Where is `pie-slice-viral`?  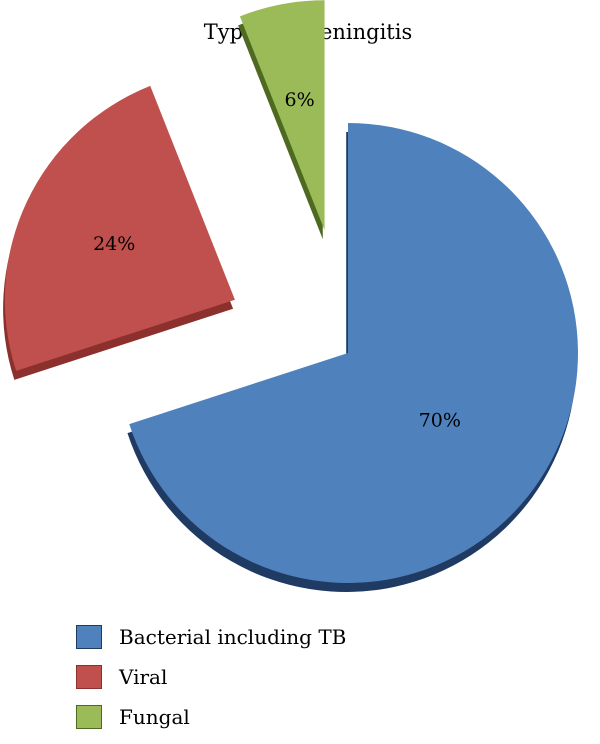
pie-slice-viral is located at coordinates (119, 228).